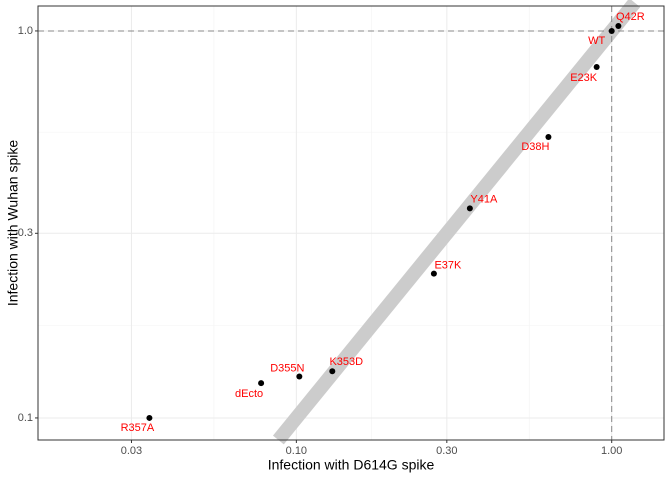 The height and width of the screenshot is (480, 672). Describe the element at coordinates (484, 199) in the screenshot. I see `point-label: Y41A` at that location.